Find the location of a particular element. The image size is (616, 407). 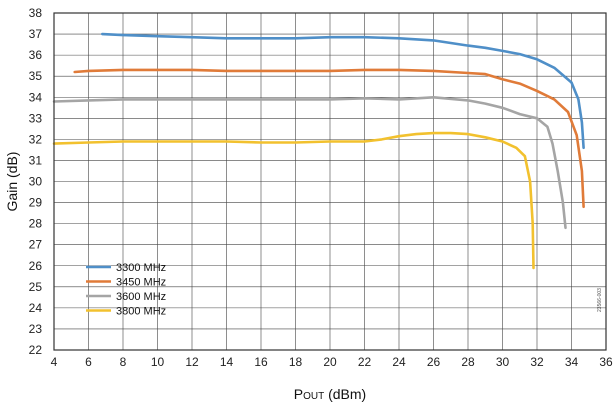

y-tick-label: 37 is located at coordinates (36, 34).